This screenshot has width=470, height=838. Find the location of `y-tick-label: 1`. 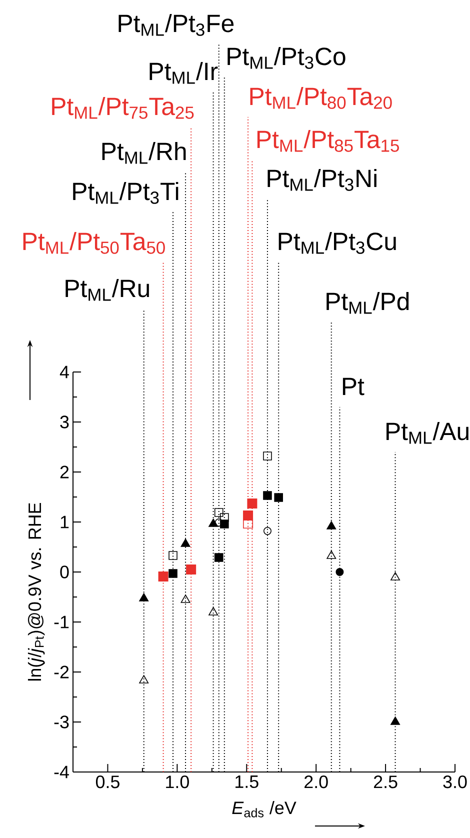

y-tick-label: 1 is located at coordinates (64, 522).